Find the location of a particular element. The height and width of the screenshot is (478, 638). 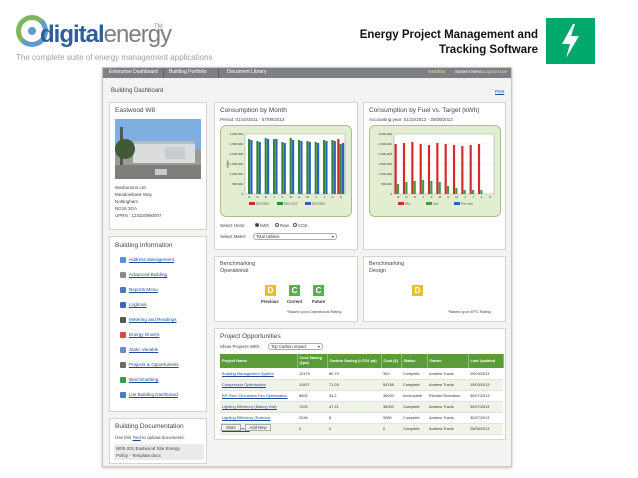

units-kwh-label: kWh is located at coordinates (264, 225).